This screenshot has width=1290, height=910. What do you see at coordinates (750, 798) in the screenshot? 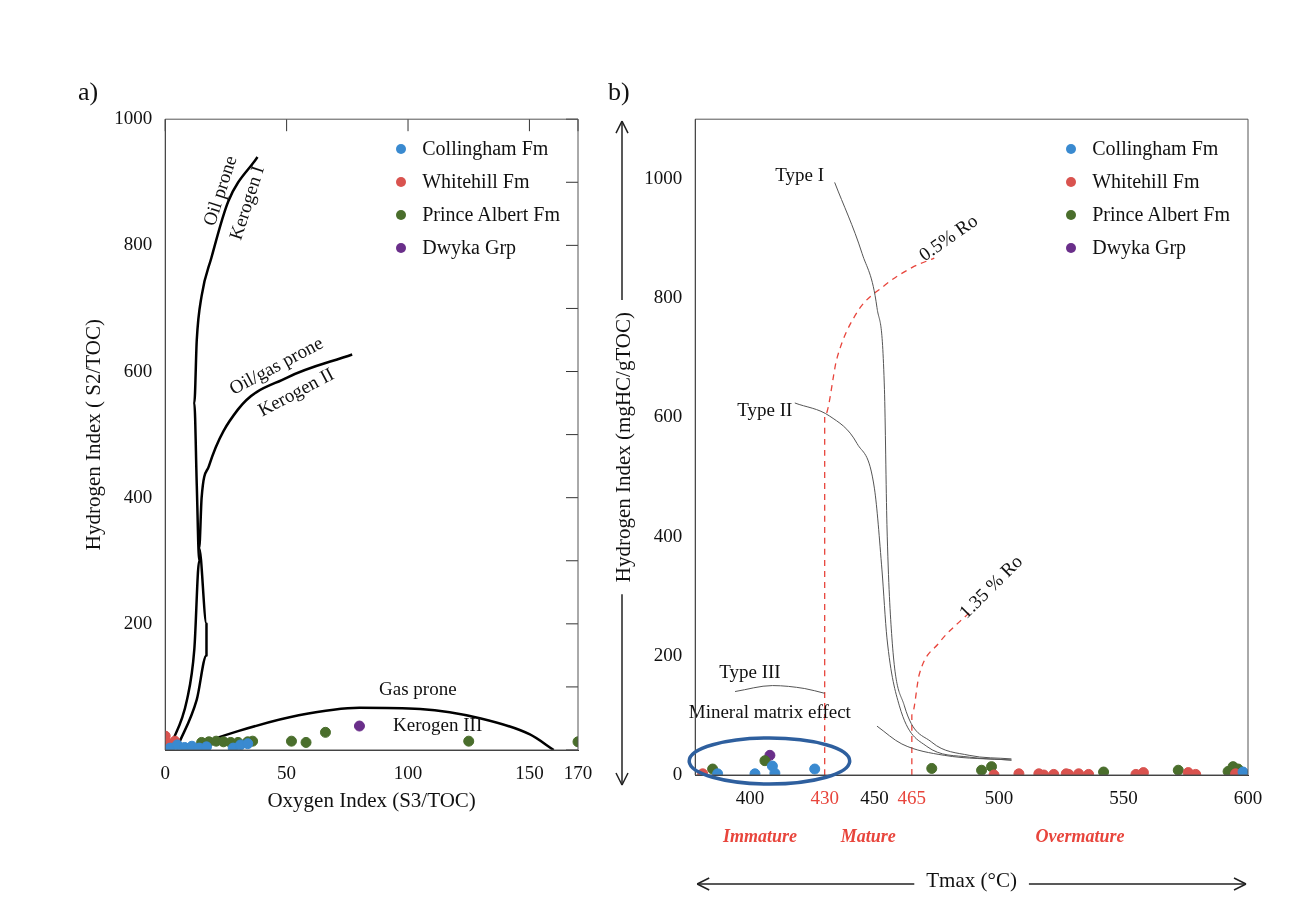
I see `x-tick-label: 400` at bounding box center [750, 798].